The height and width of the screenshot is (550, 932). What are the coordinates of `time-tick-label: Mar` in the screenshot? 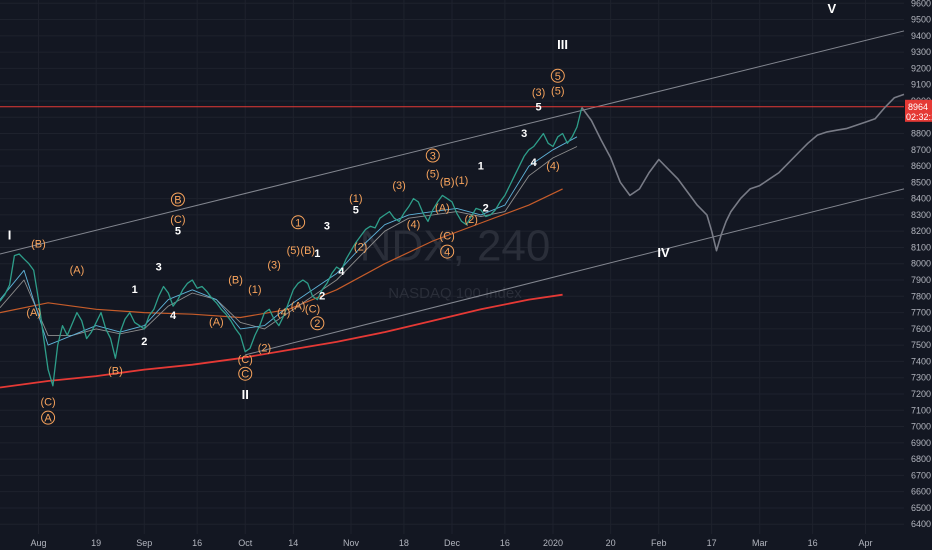 It's located at (760, 543).